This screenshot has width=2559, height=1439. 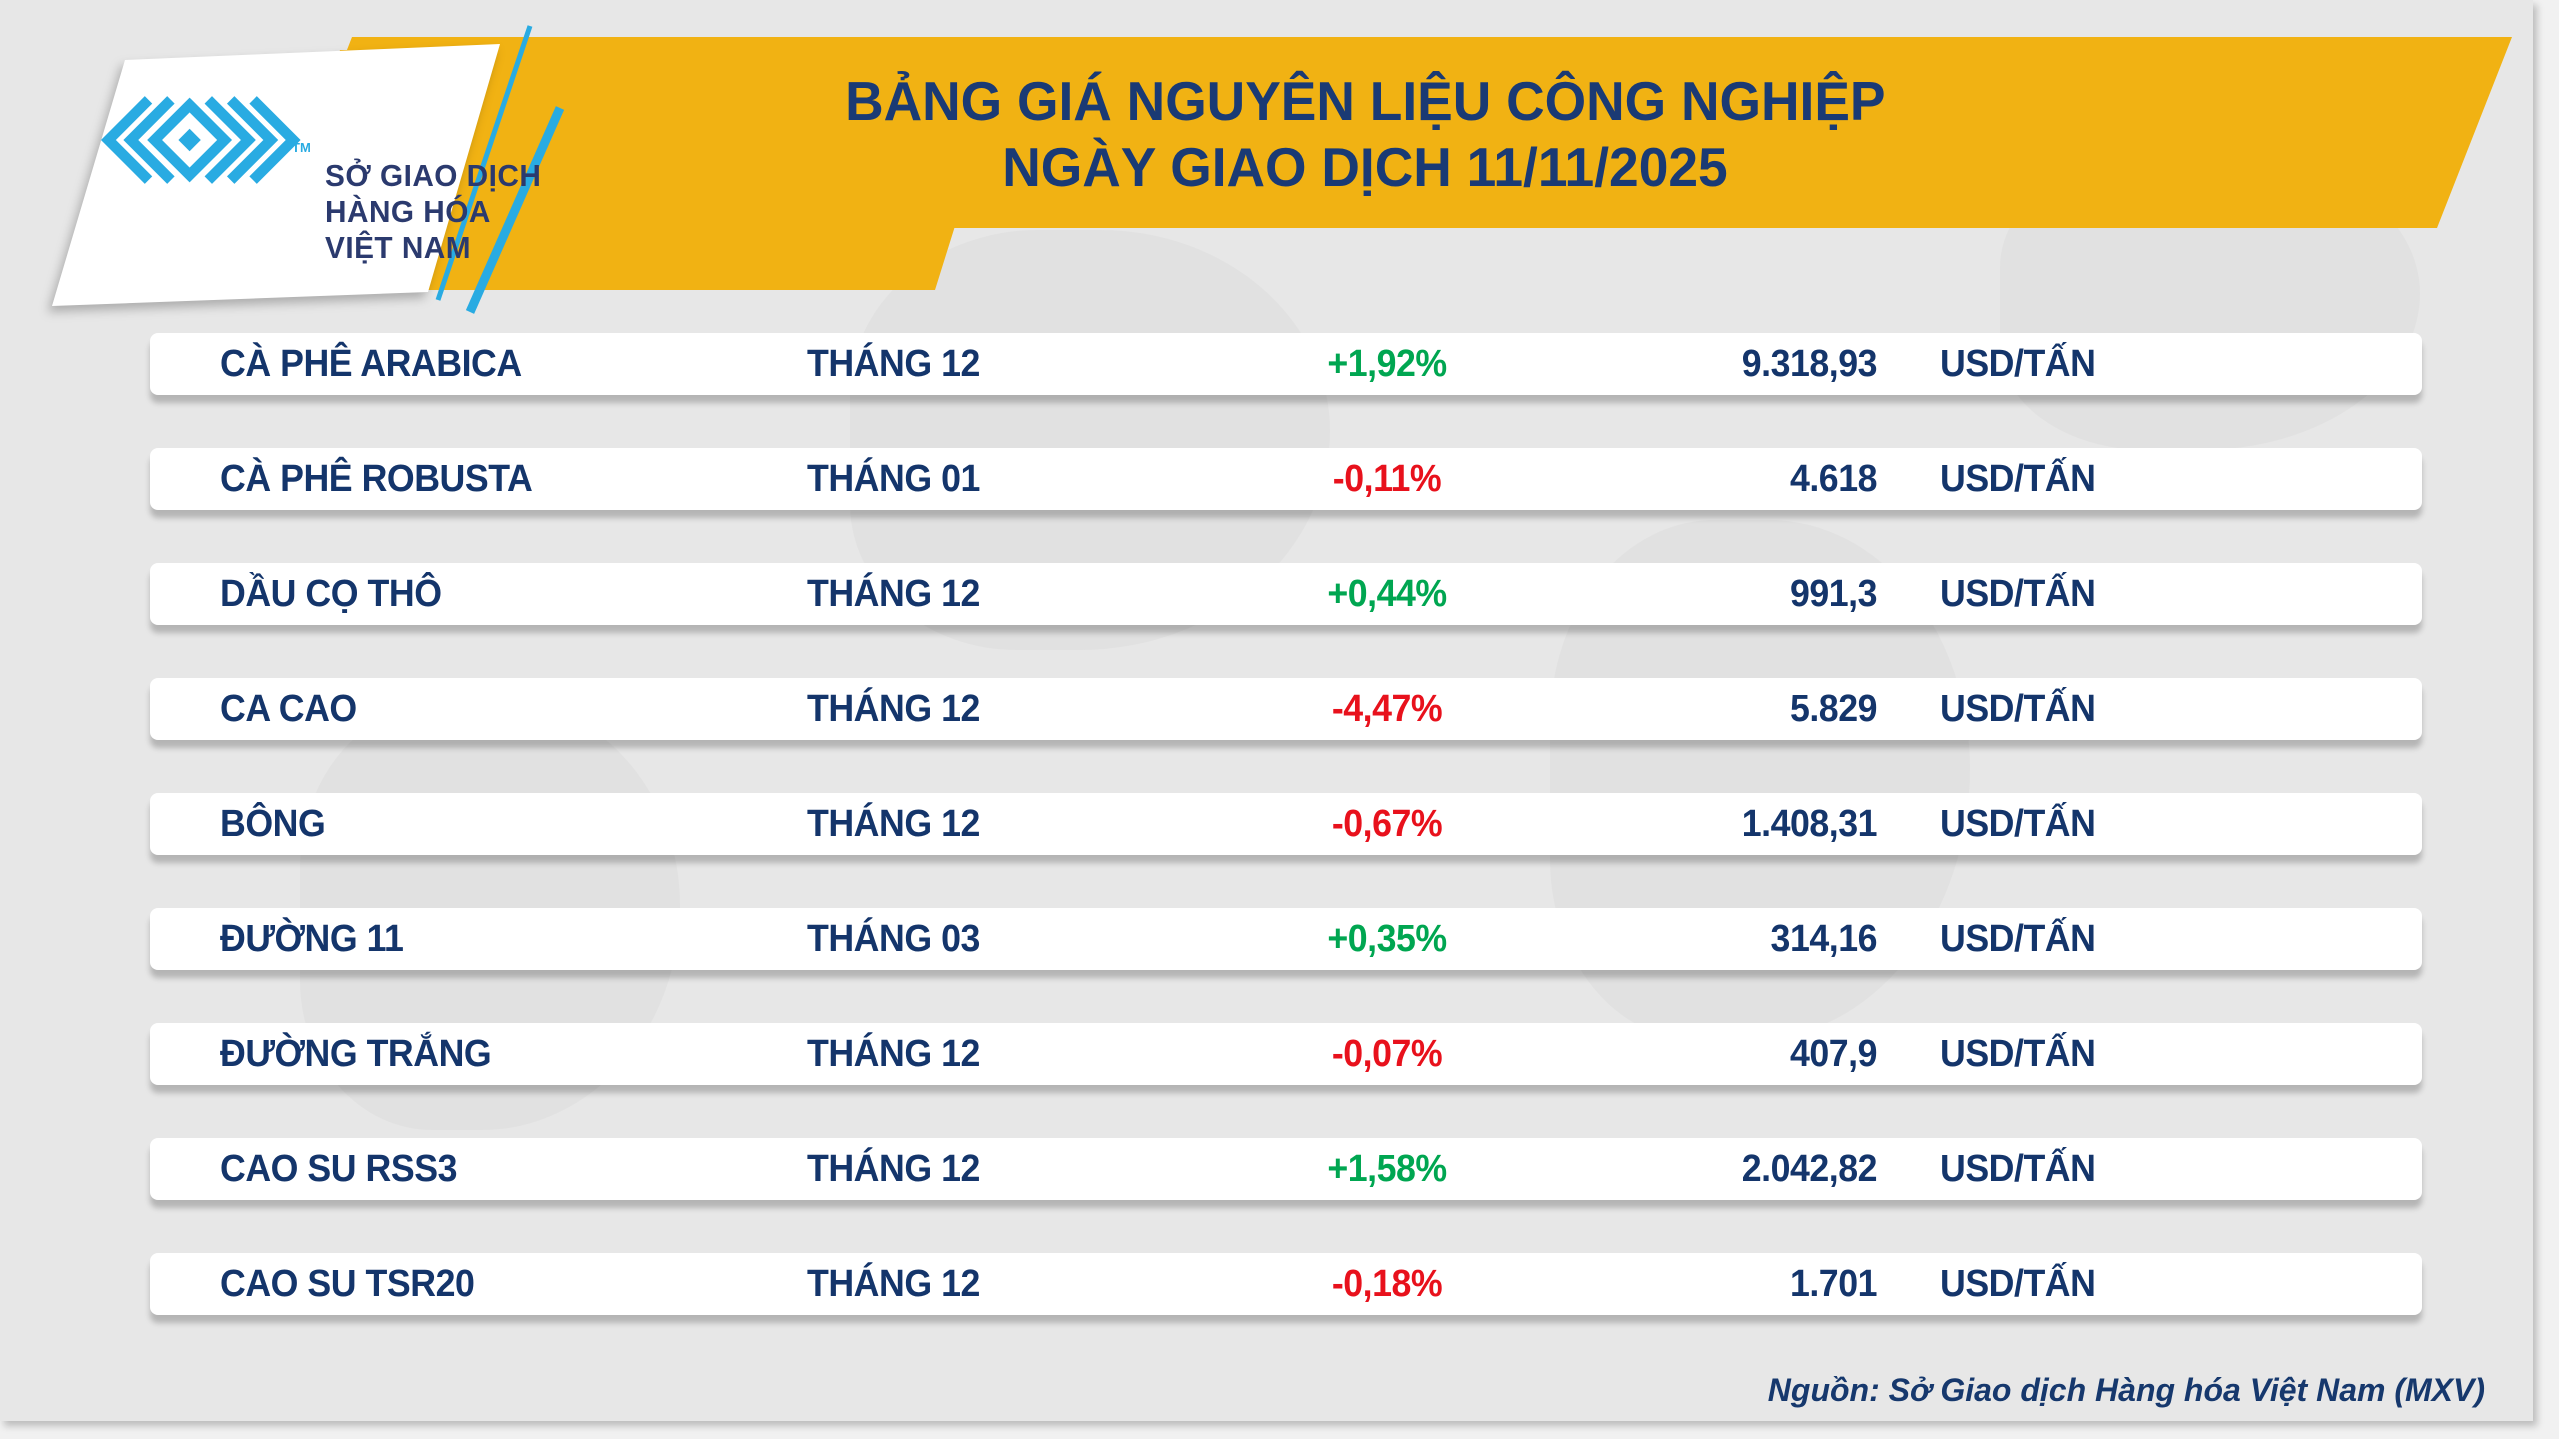 I want to click on logo-org-name: SỞ GIAO DỊCH HÀNG HÓA VIỆT NAM, so click(x=433, y=212).